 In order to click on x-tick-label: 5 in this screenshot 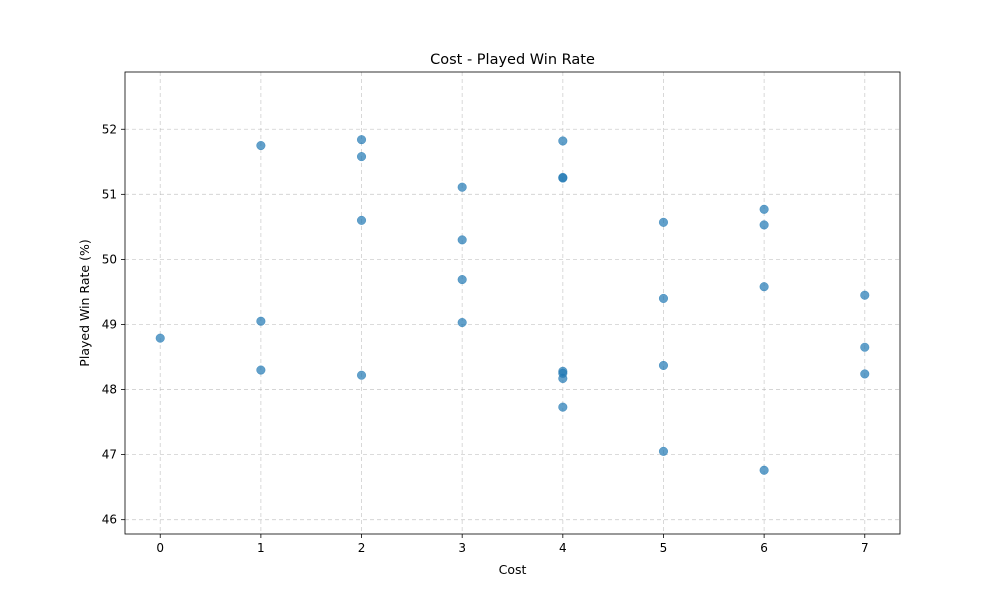, I will do `click(664, 548)`.